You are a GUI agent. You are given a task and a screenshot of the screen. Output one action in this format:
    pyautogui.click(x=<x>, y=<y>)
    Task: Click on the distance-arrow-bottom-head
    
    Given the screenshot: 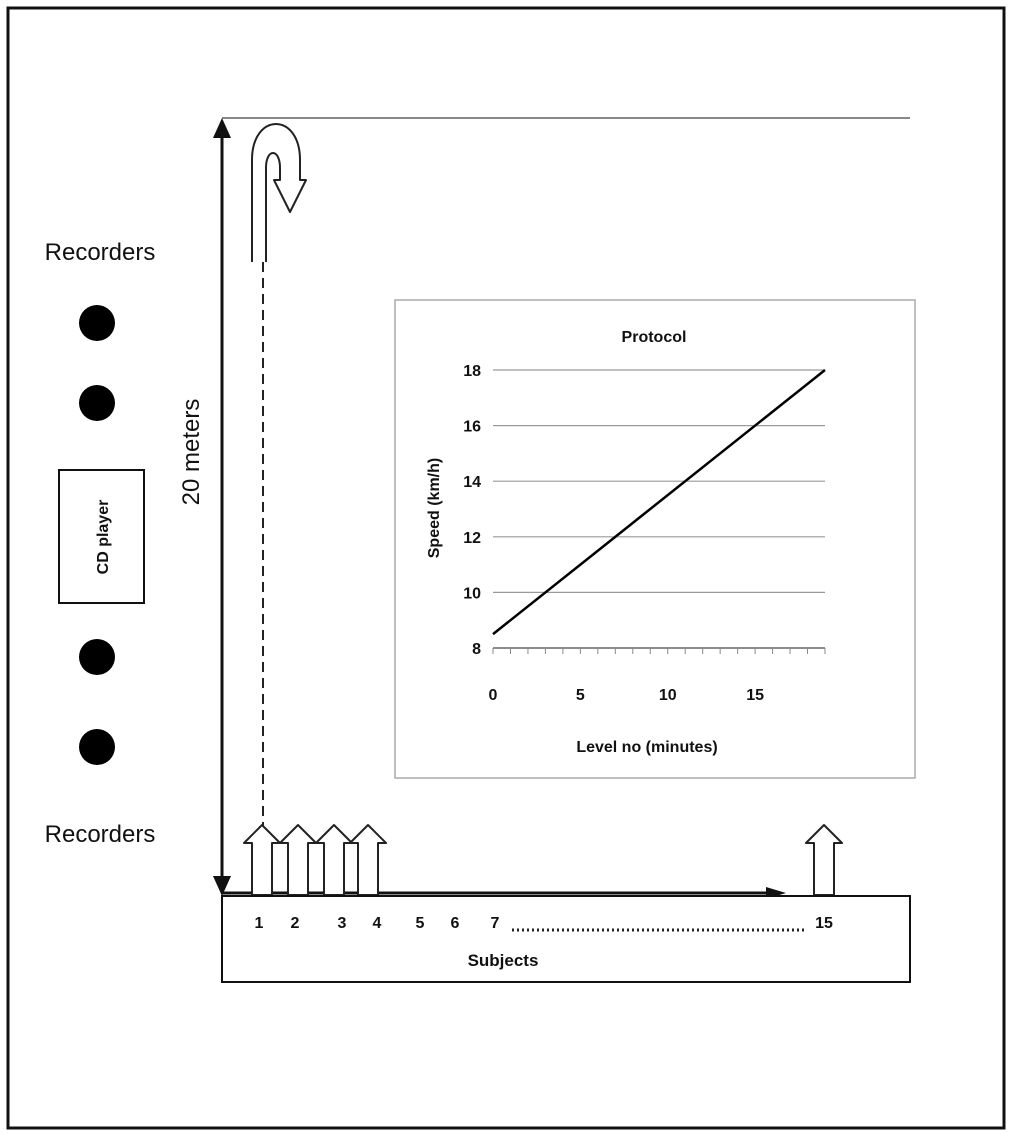 What is the action you would take?
    pyautogui.click(x=222, y=886)
    